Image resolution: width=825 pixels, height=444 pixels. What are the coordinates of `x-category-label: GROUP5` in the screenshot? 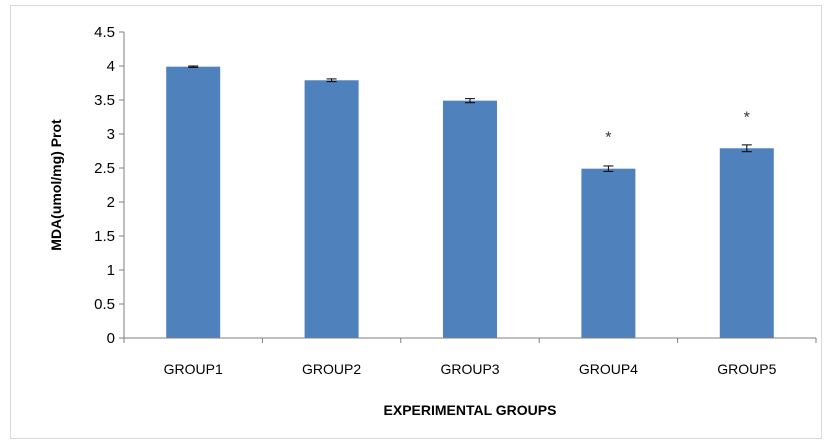 It's located at (746, 369).